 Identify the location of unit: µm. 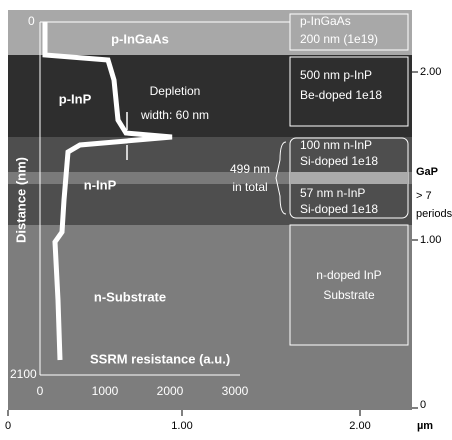
(425, 426).